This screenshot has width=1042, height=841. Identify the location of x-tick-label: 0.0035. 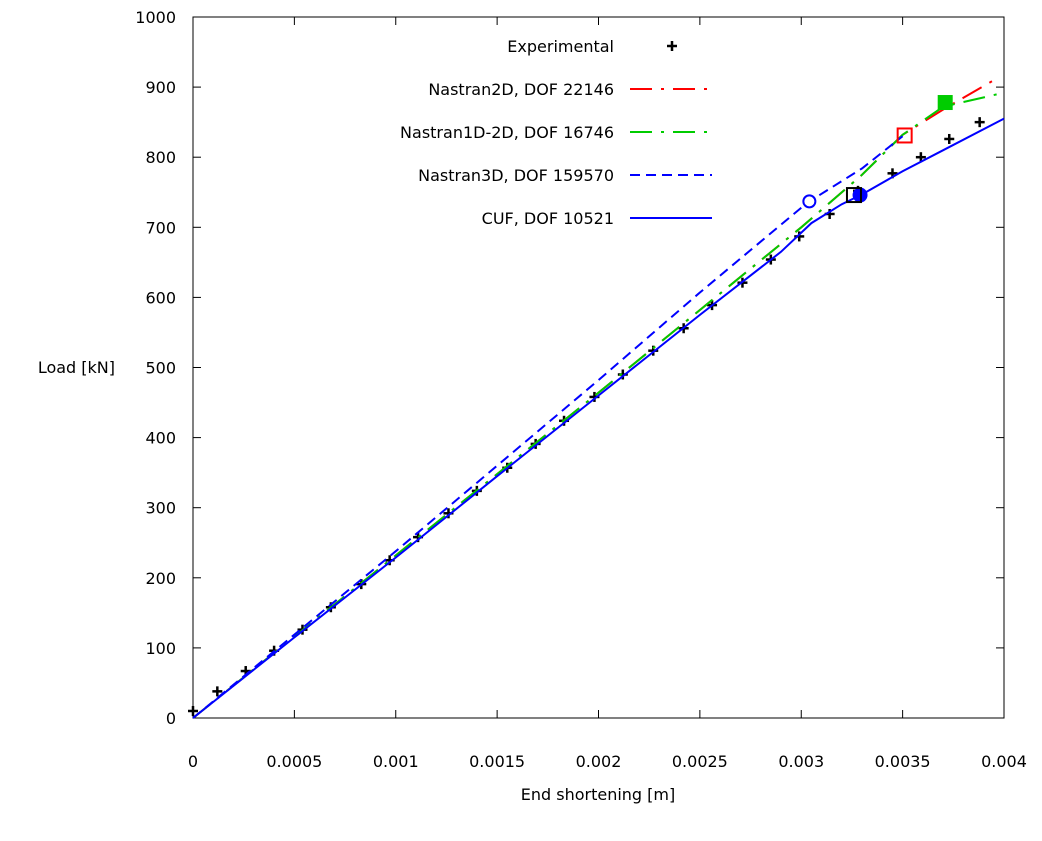
(903, 761).